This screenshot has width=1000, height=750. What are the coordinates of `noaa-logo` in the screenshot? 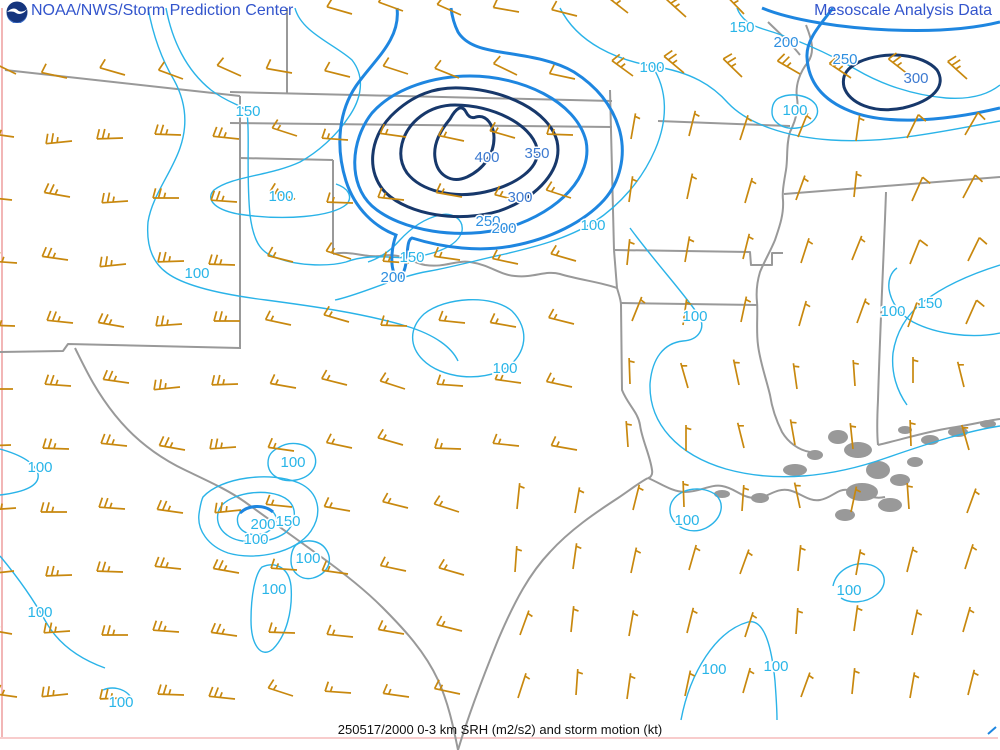 It's located at (17, 12).